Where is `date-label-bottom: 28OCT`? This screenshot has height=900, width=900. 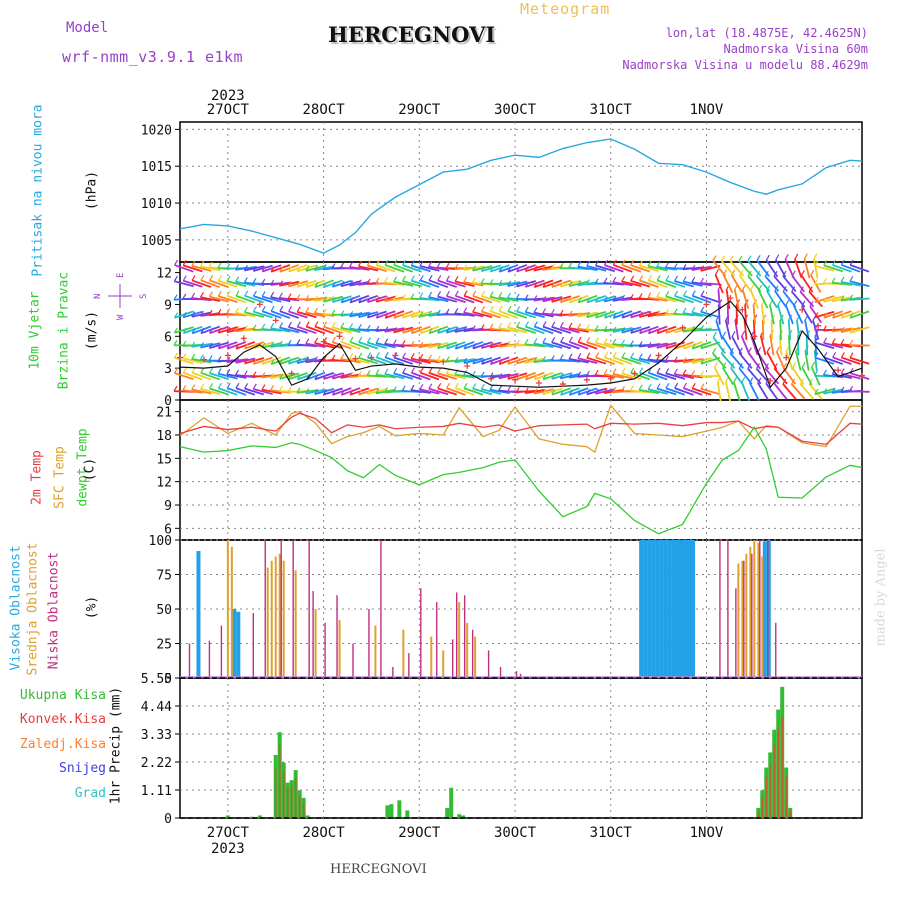 date-label-bottom: 28OCT is located at coordinates (324, 833).